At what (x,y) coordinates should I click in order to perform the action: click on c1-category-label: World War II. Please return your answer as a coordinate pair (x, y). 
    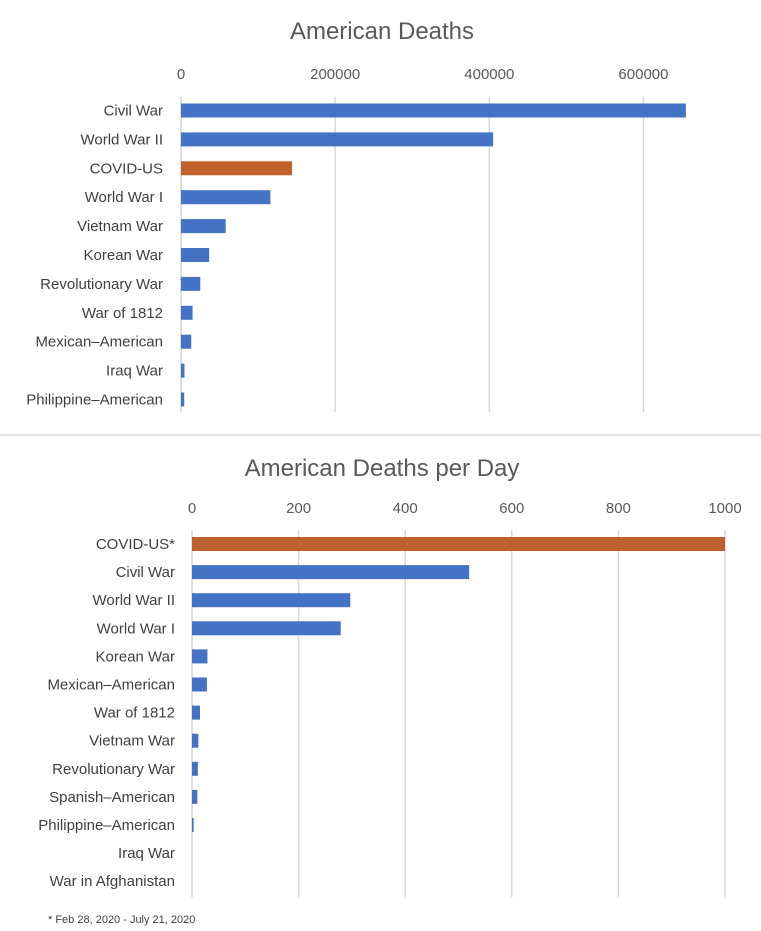
    Looking at the image, I should click on (121, 139).